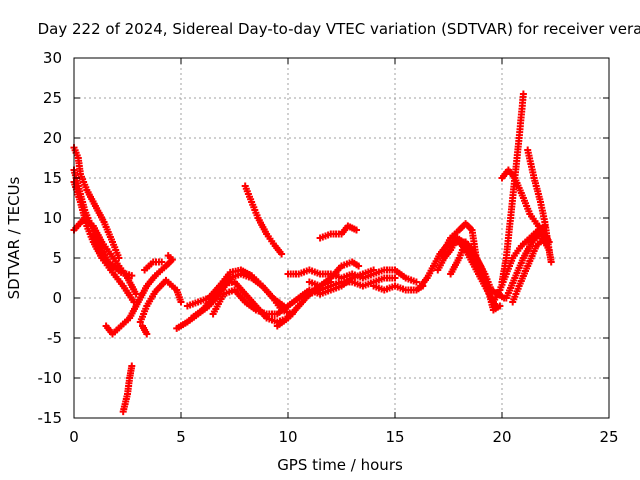 This screenshot has height=480, width=640. I want to click on y-tick-label: 30, so click(52, 58).